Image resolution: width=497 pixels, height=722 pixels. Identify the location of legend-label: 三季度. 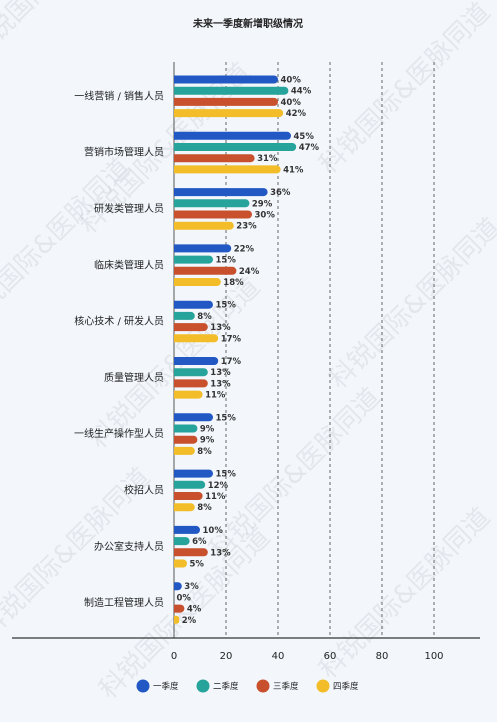
(286, 686).